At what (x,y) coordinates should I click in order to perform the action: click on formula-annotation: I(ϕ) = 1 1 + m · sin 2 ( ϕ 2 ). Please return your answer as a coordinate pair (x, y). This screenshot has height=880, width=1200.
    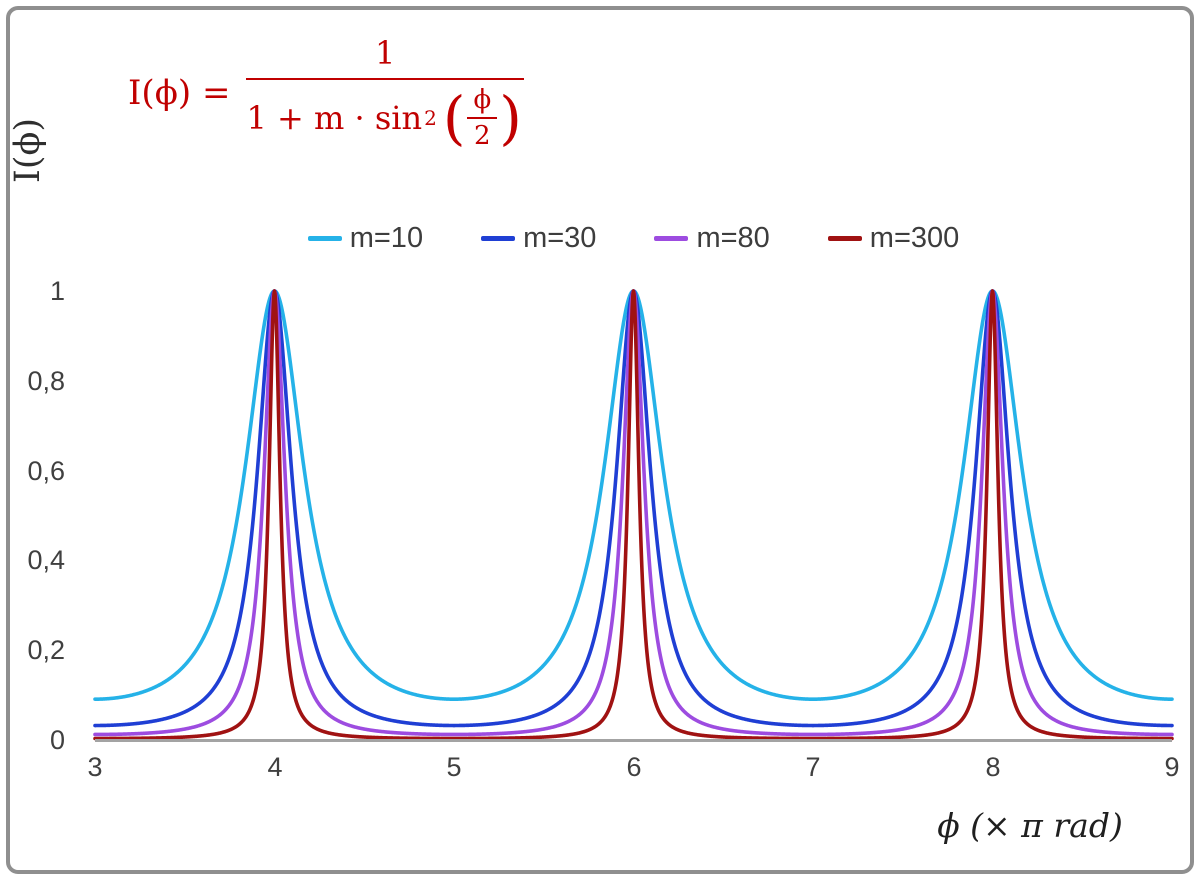
    Looking at the image, I should click on (326, 92).